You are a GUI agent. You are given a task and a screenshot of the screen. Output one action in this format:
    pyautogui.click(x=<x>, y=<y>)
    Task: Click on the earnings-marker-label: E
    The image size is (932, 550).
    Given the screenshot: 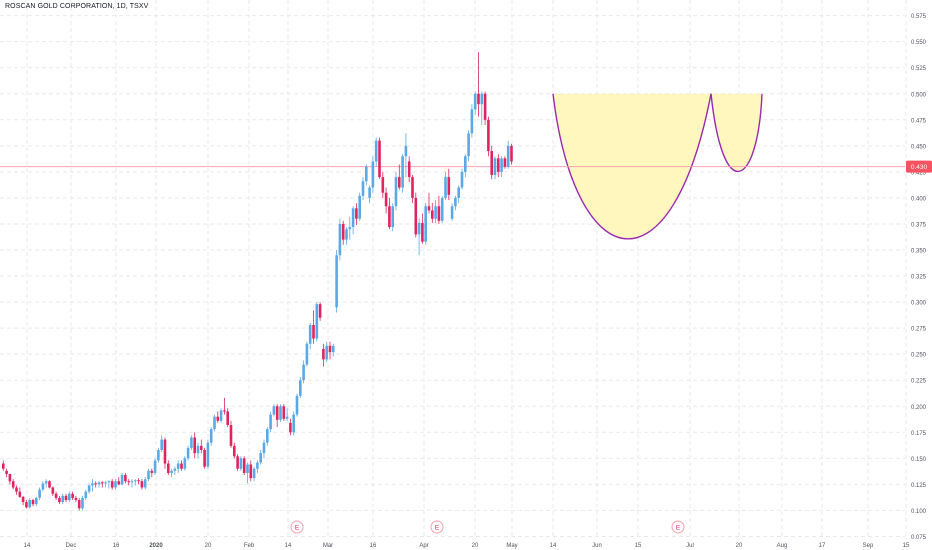 What is the action you would take?
    pyautogui.click(x=297, y=528)
    